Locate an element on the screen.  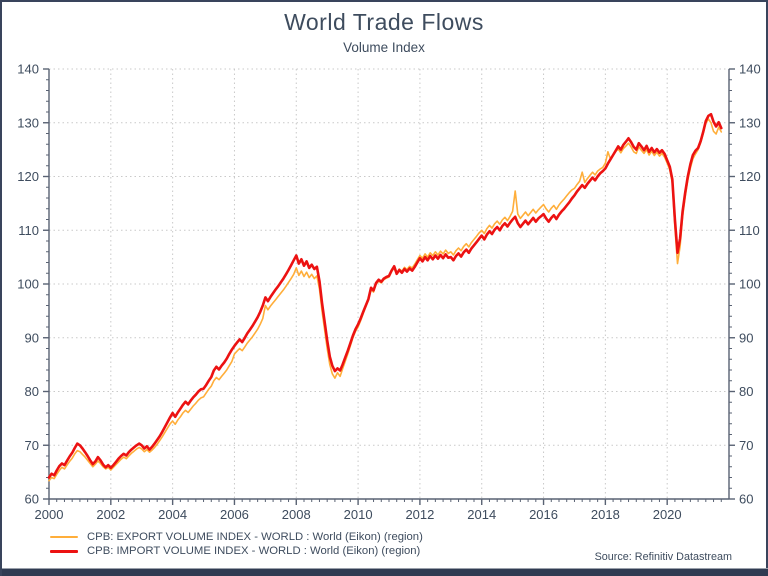
y-tick-label-right: 60 is located at coordinates (746, 499).